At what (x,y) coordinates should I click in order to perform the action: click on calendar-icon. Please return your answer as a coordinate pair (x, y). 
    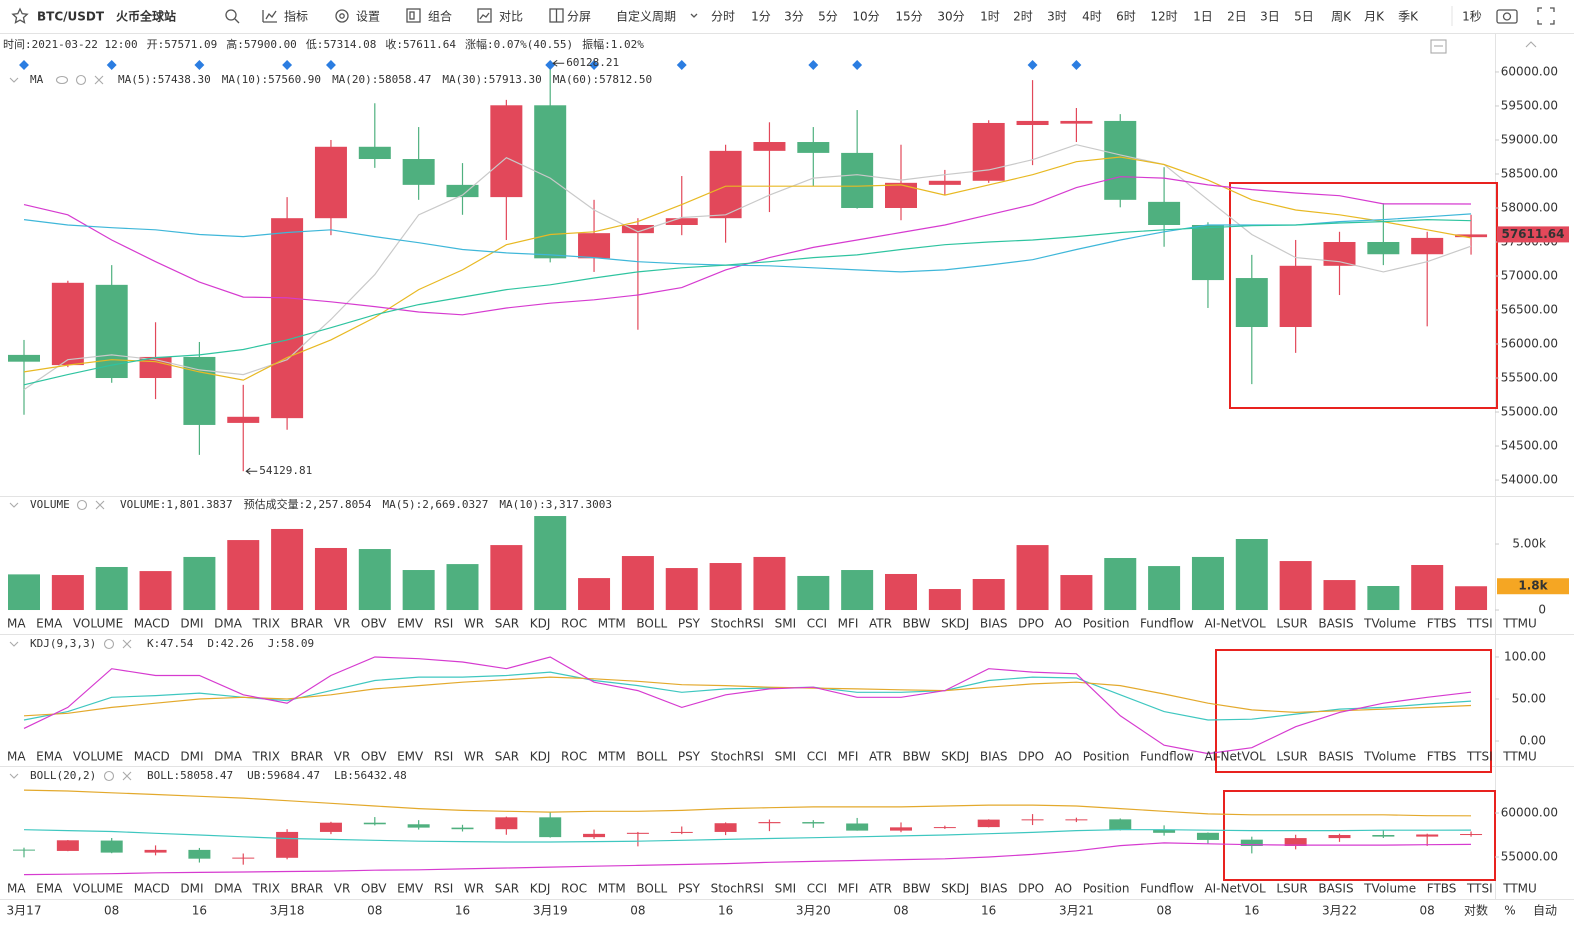
    Looking at the image, I should click on (1438, 46).